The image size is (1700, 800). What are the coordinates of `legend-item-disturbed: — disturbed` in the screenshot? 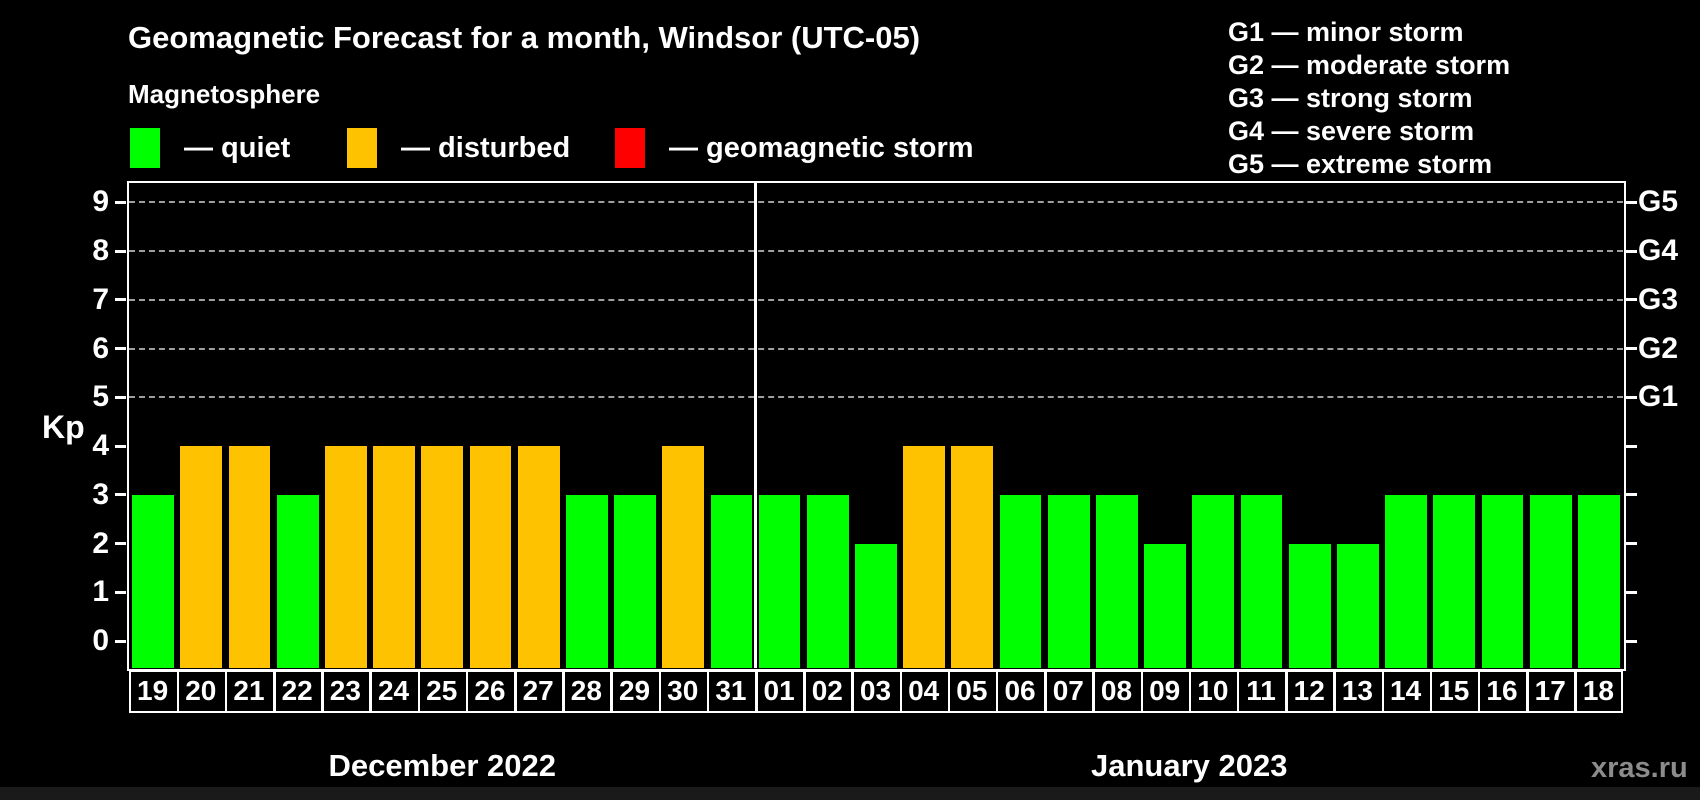 It's located at (458, 148).